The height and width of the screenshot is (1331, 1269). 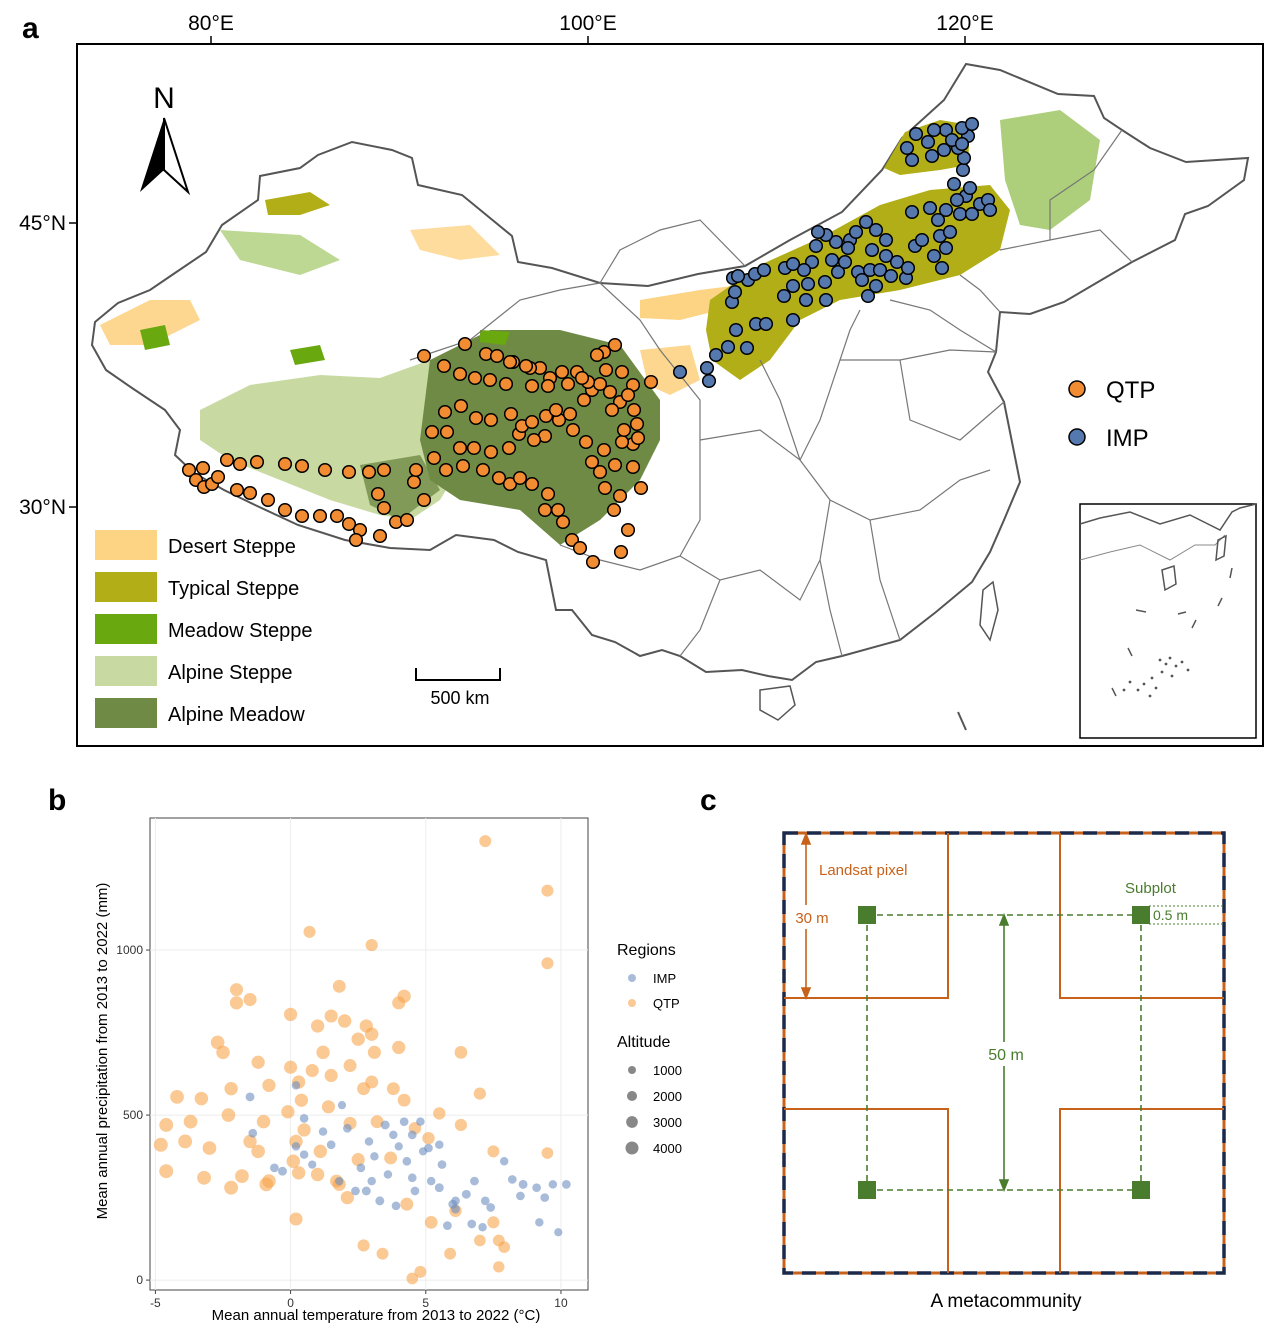 What do you see at coordinates (587, 23) in the screenshot?
I see `lon-tick-100: 100°E` at bounding box center [587, 23].